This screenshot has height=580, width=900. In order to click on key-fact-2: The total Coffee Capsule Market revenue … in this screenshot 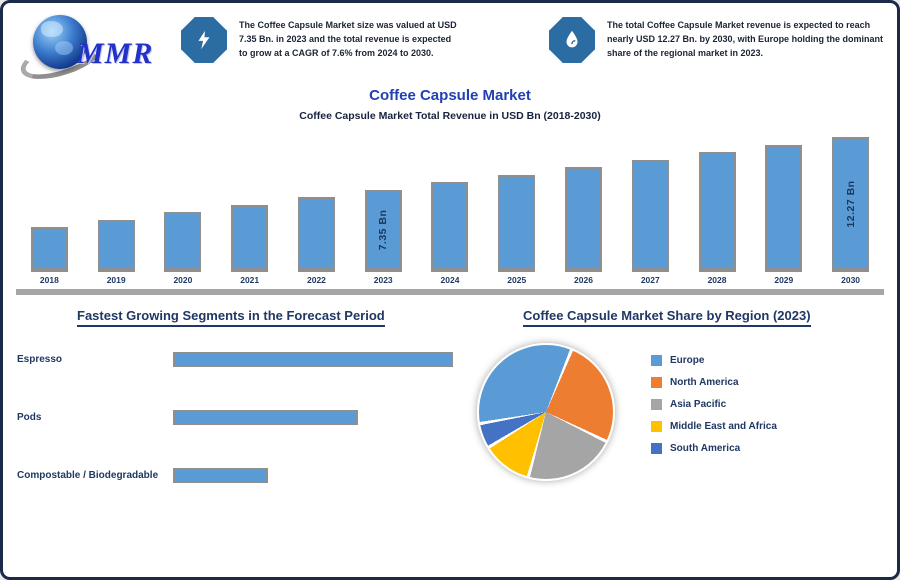, I will do `click(723, 38)`.